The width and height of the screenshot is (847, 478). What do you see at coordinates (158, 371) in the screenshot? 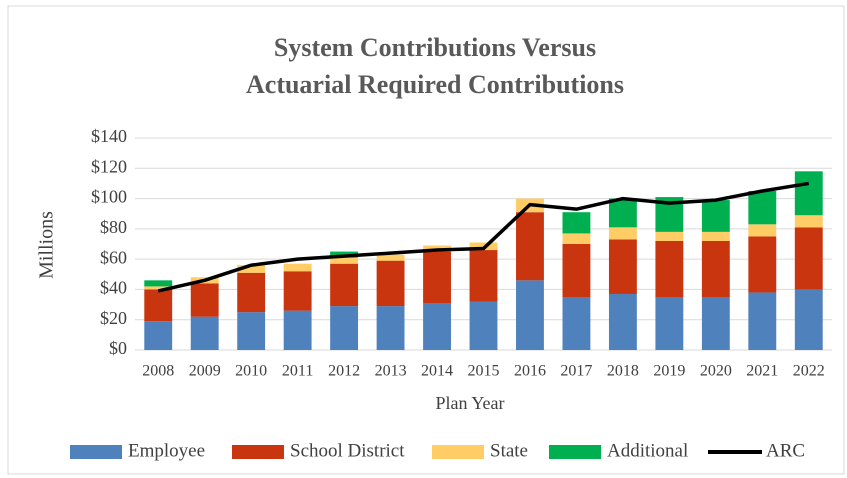
I see `x-tick-label: 2008` at bounding box center [158, 371].